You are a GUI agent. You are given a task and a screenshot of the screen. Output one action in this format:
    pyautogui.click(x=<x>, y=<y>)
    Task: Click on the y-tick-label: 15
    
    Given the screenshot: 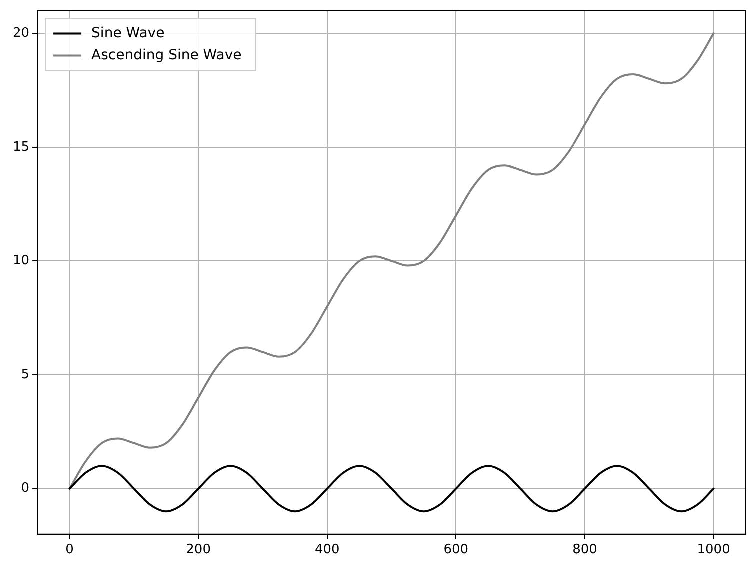 What is the action you would take?
    pyautogui.click(x=21, y=147)
    